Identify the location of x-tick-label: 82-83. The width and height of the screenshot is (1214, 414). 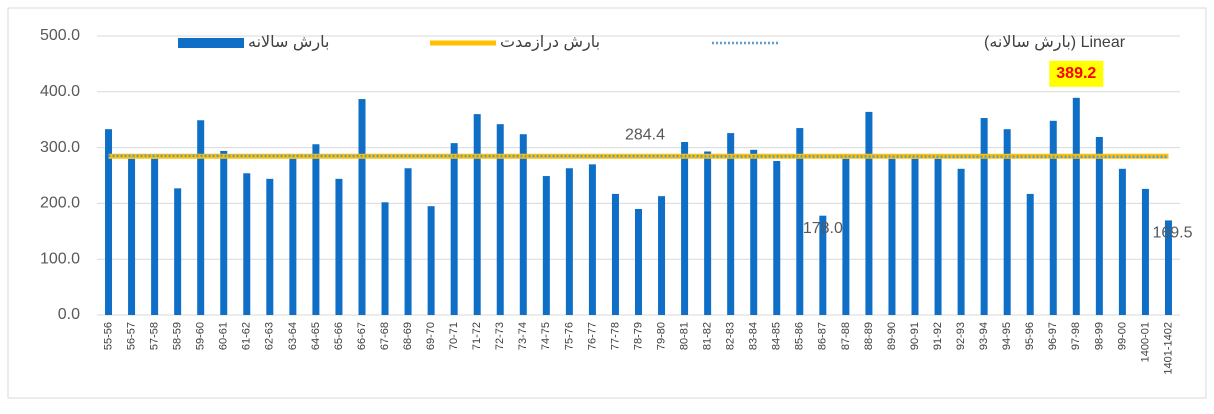
(731, 336).